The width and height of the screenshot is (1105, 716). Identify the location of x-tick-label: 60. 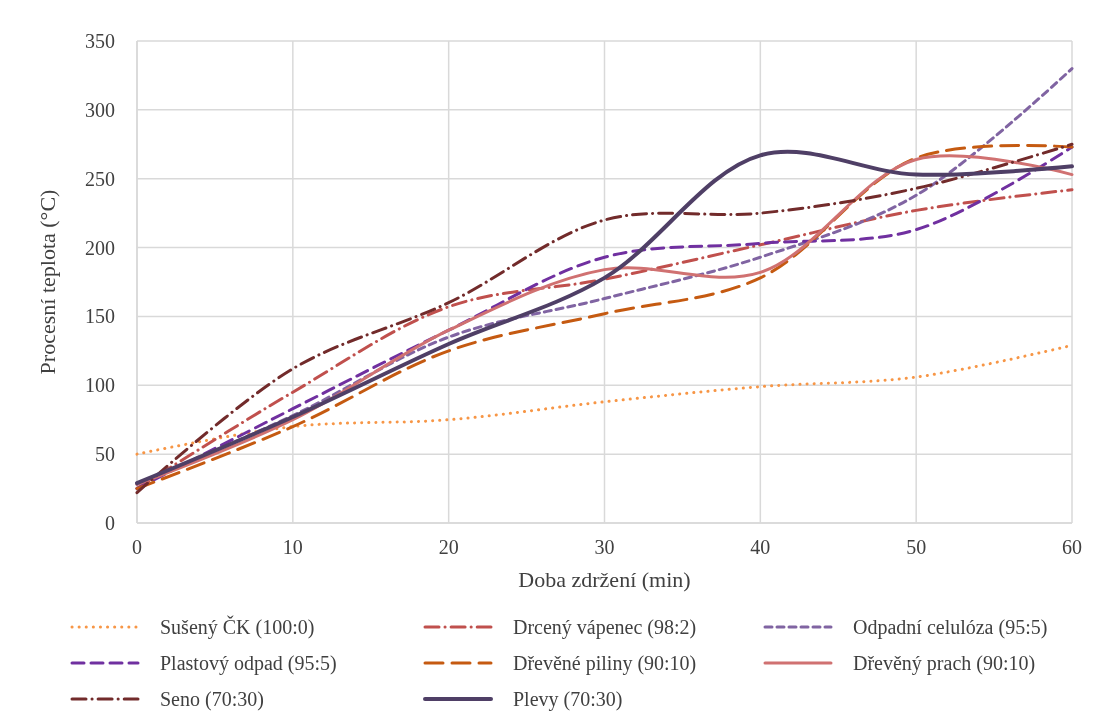
(1072, 547).